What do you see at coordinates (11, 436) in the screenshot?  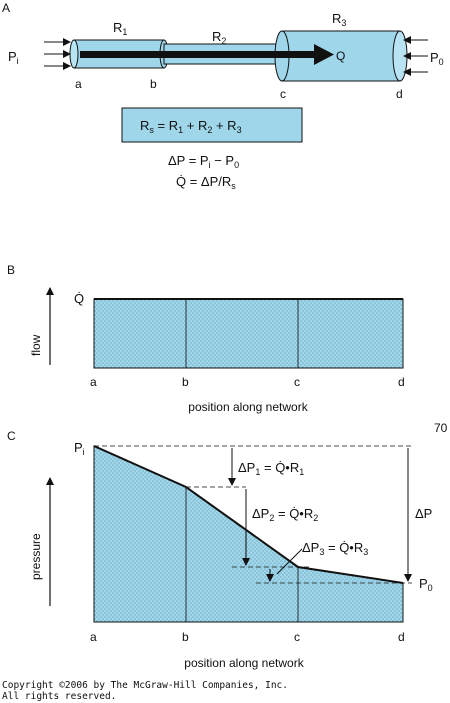 I see `panel-c-label: C` at bounding box center [11, 436].